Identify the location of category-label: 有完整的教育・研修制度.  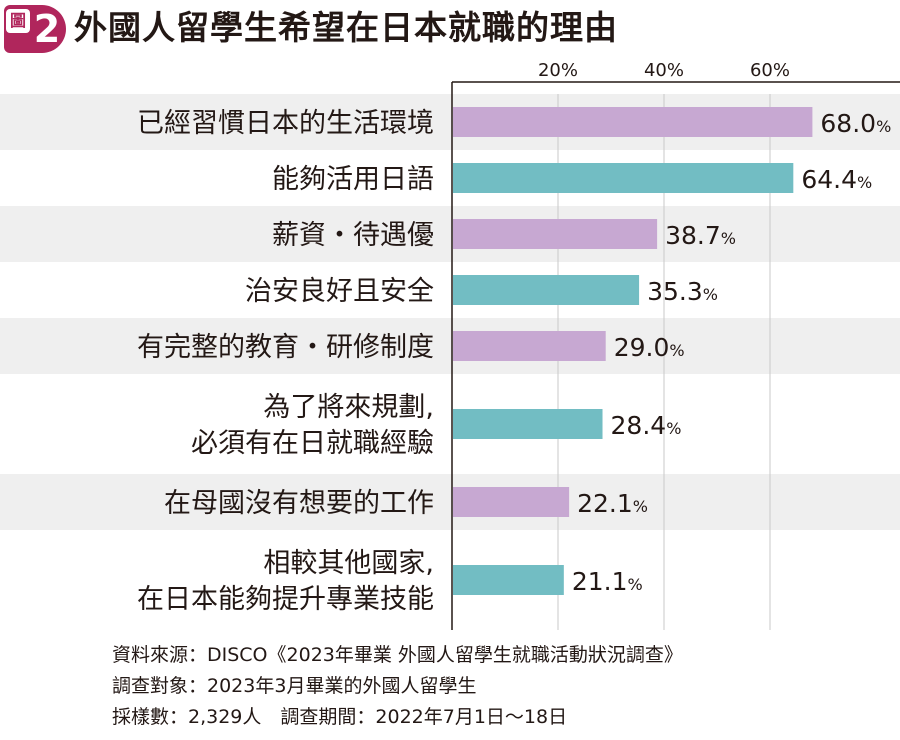
(285, 347).